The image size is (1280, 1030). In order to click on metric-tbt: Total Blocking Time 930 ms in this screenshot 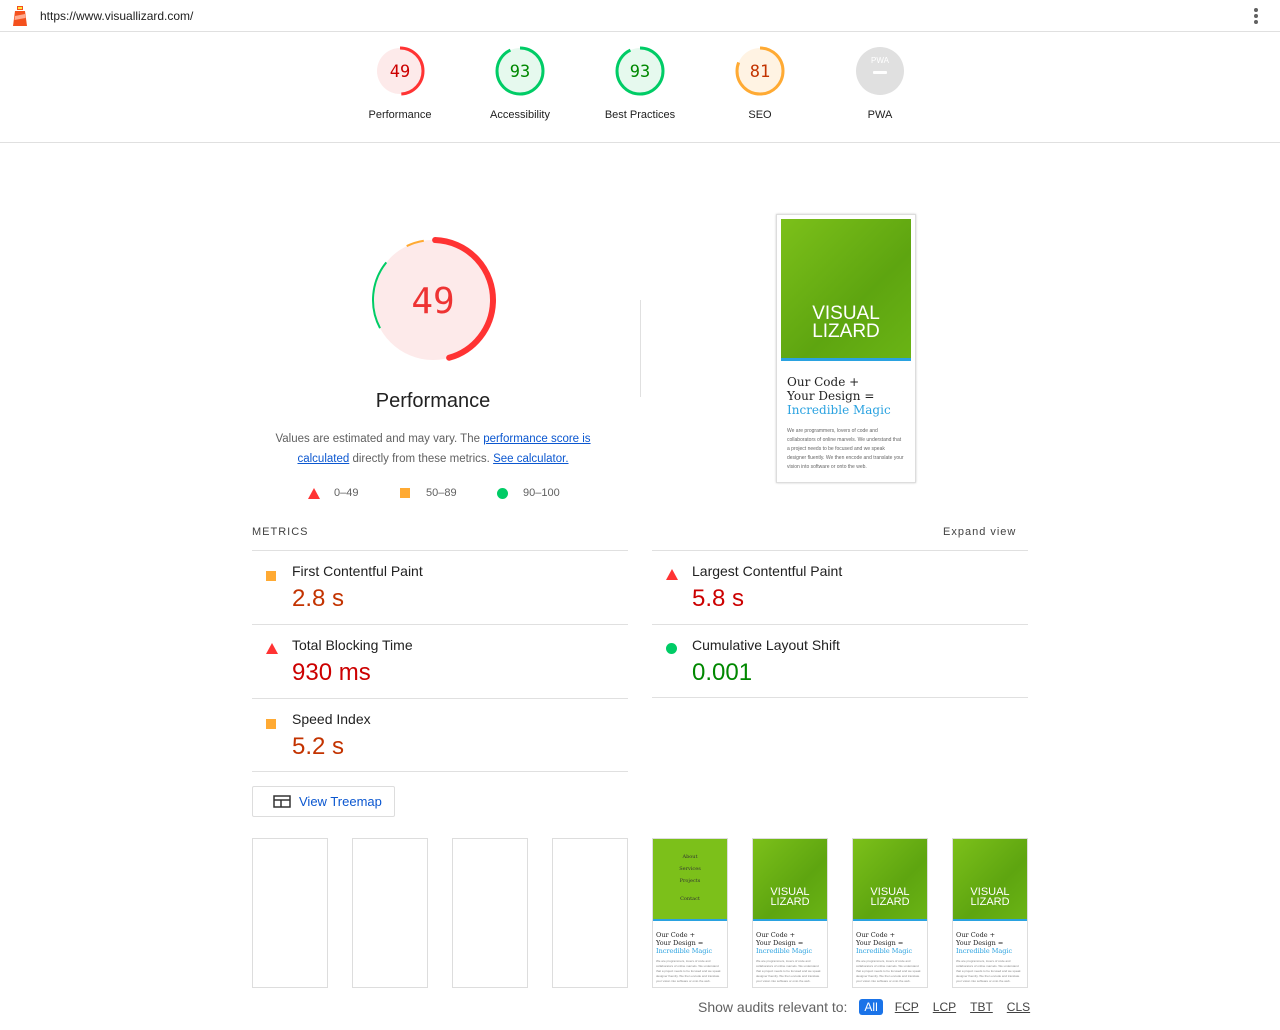, I will do `click(440, 661)`.